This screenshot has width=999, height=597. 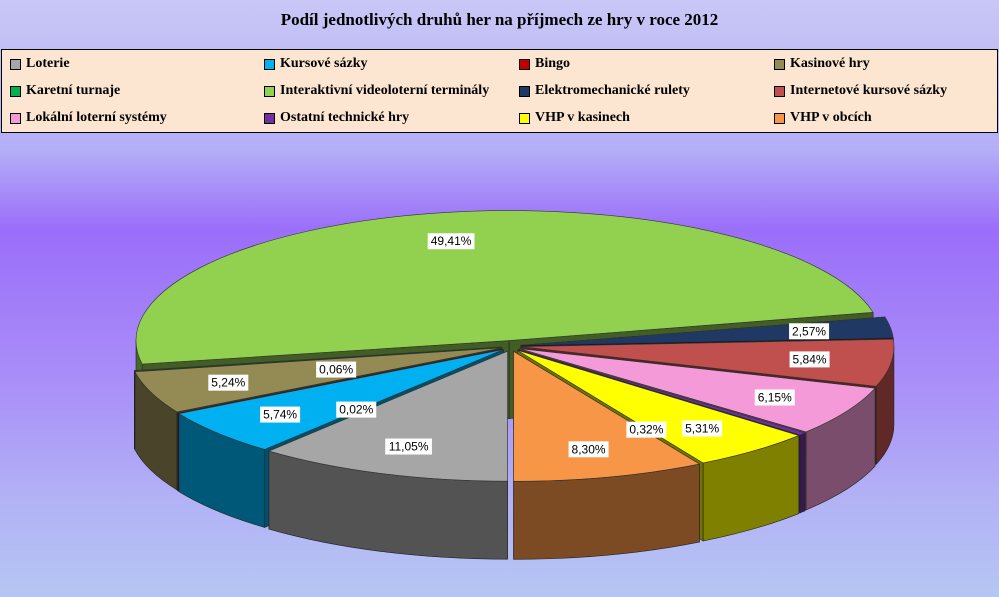 What do you see at coordinates (553, 63) in the screenshot?
I see `legend-label: Bingo` at bounding box center [553, 63].